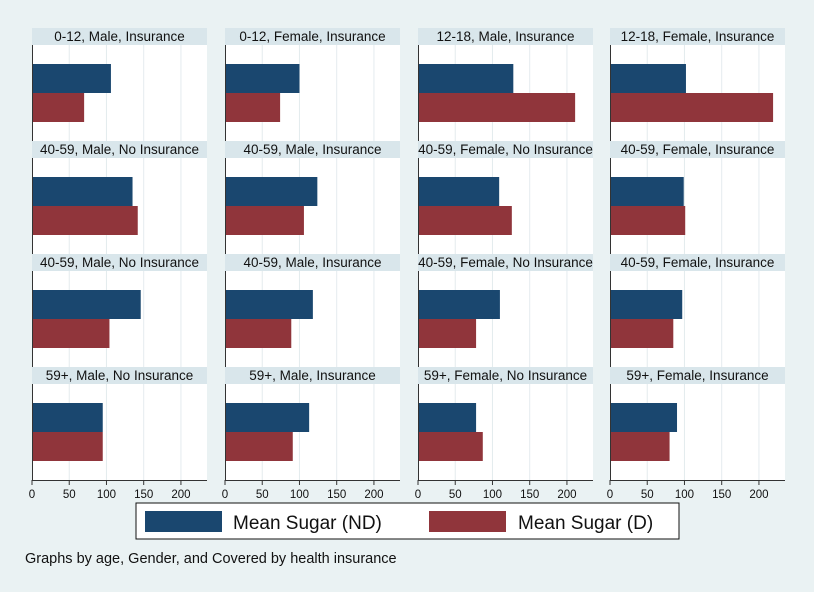 This screenshot has height=592, width=814. What do you see at coordinates (118, 490) in the screenshot?
I see `x-axis-1: 0 50 100 150 200` at bounding box center [118, 490].